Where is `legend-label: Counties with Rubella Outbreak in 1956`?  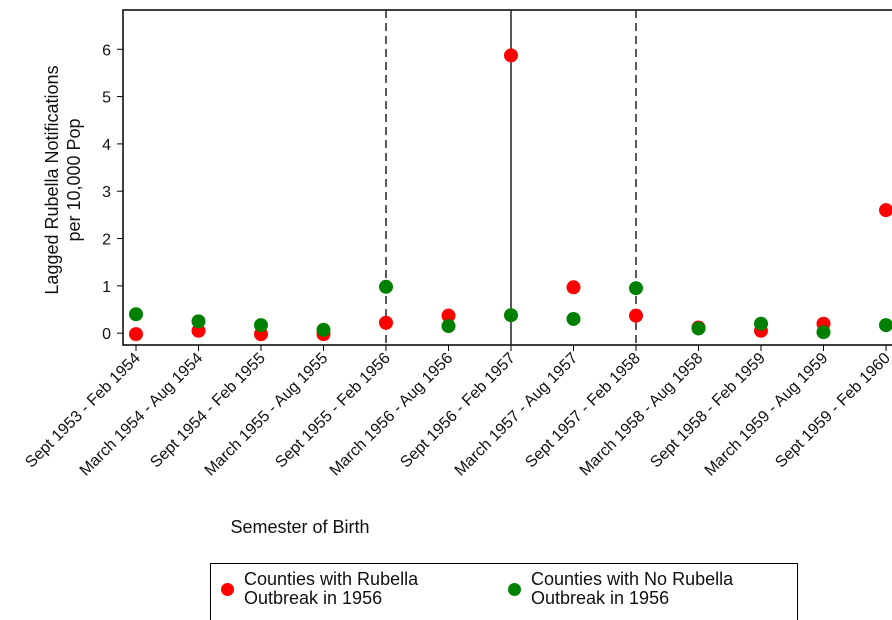 legend-label: Counties with Rubella Outbreak in 1956 is located at coordinates (331, 588).